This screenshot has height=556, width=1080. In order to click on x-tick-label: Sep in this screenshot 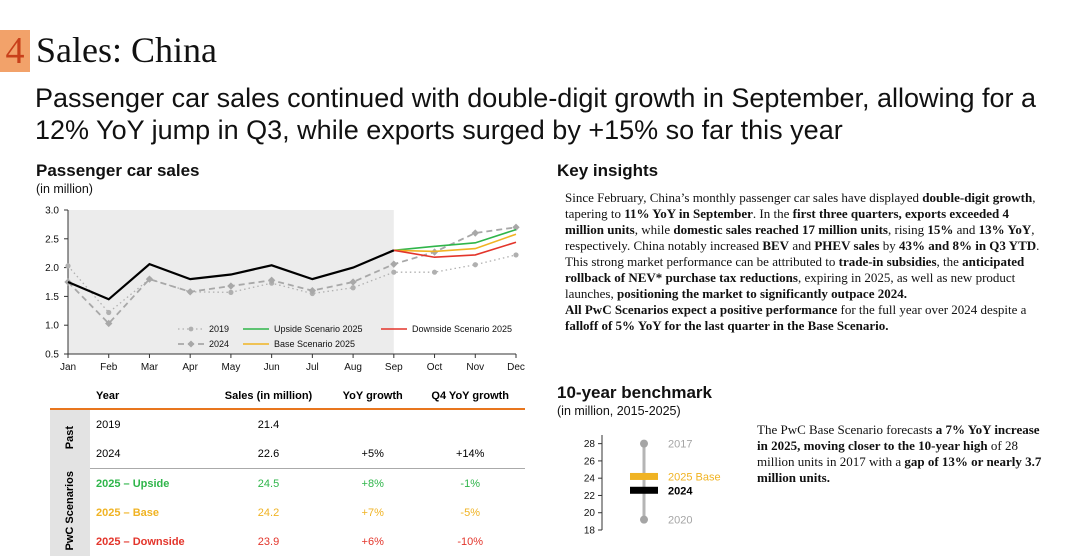, I will do `click(394, 367)`.